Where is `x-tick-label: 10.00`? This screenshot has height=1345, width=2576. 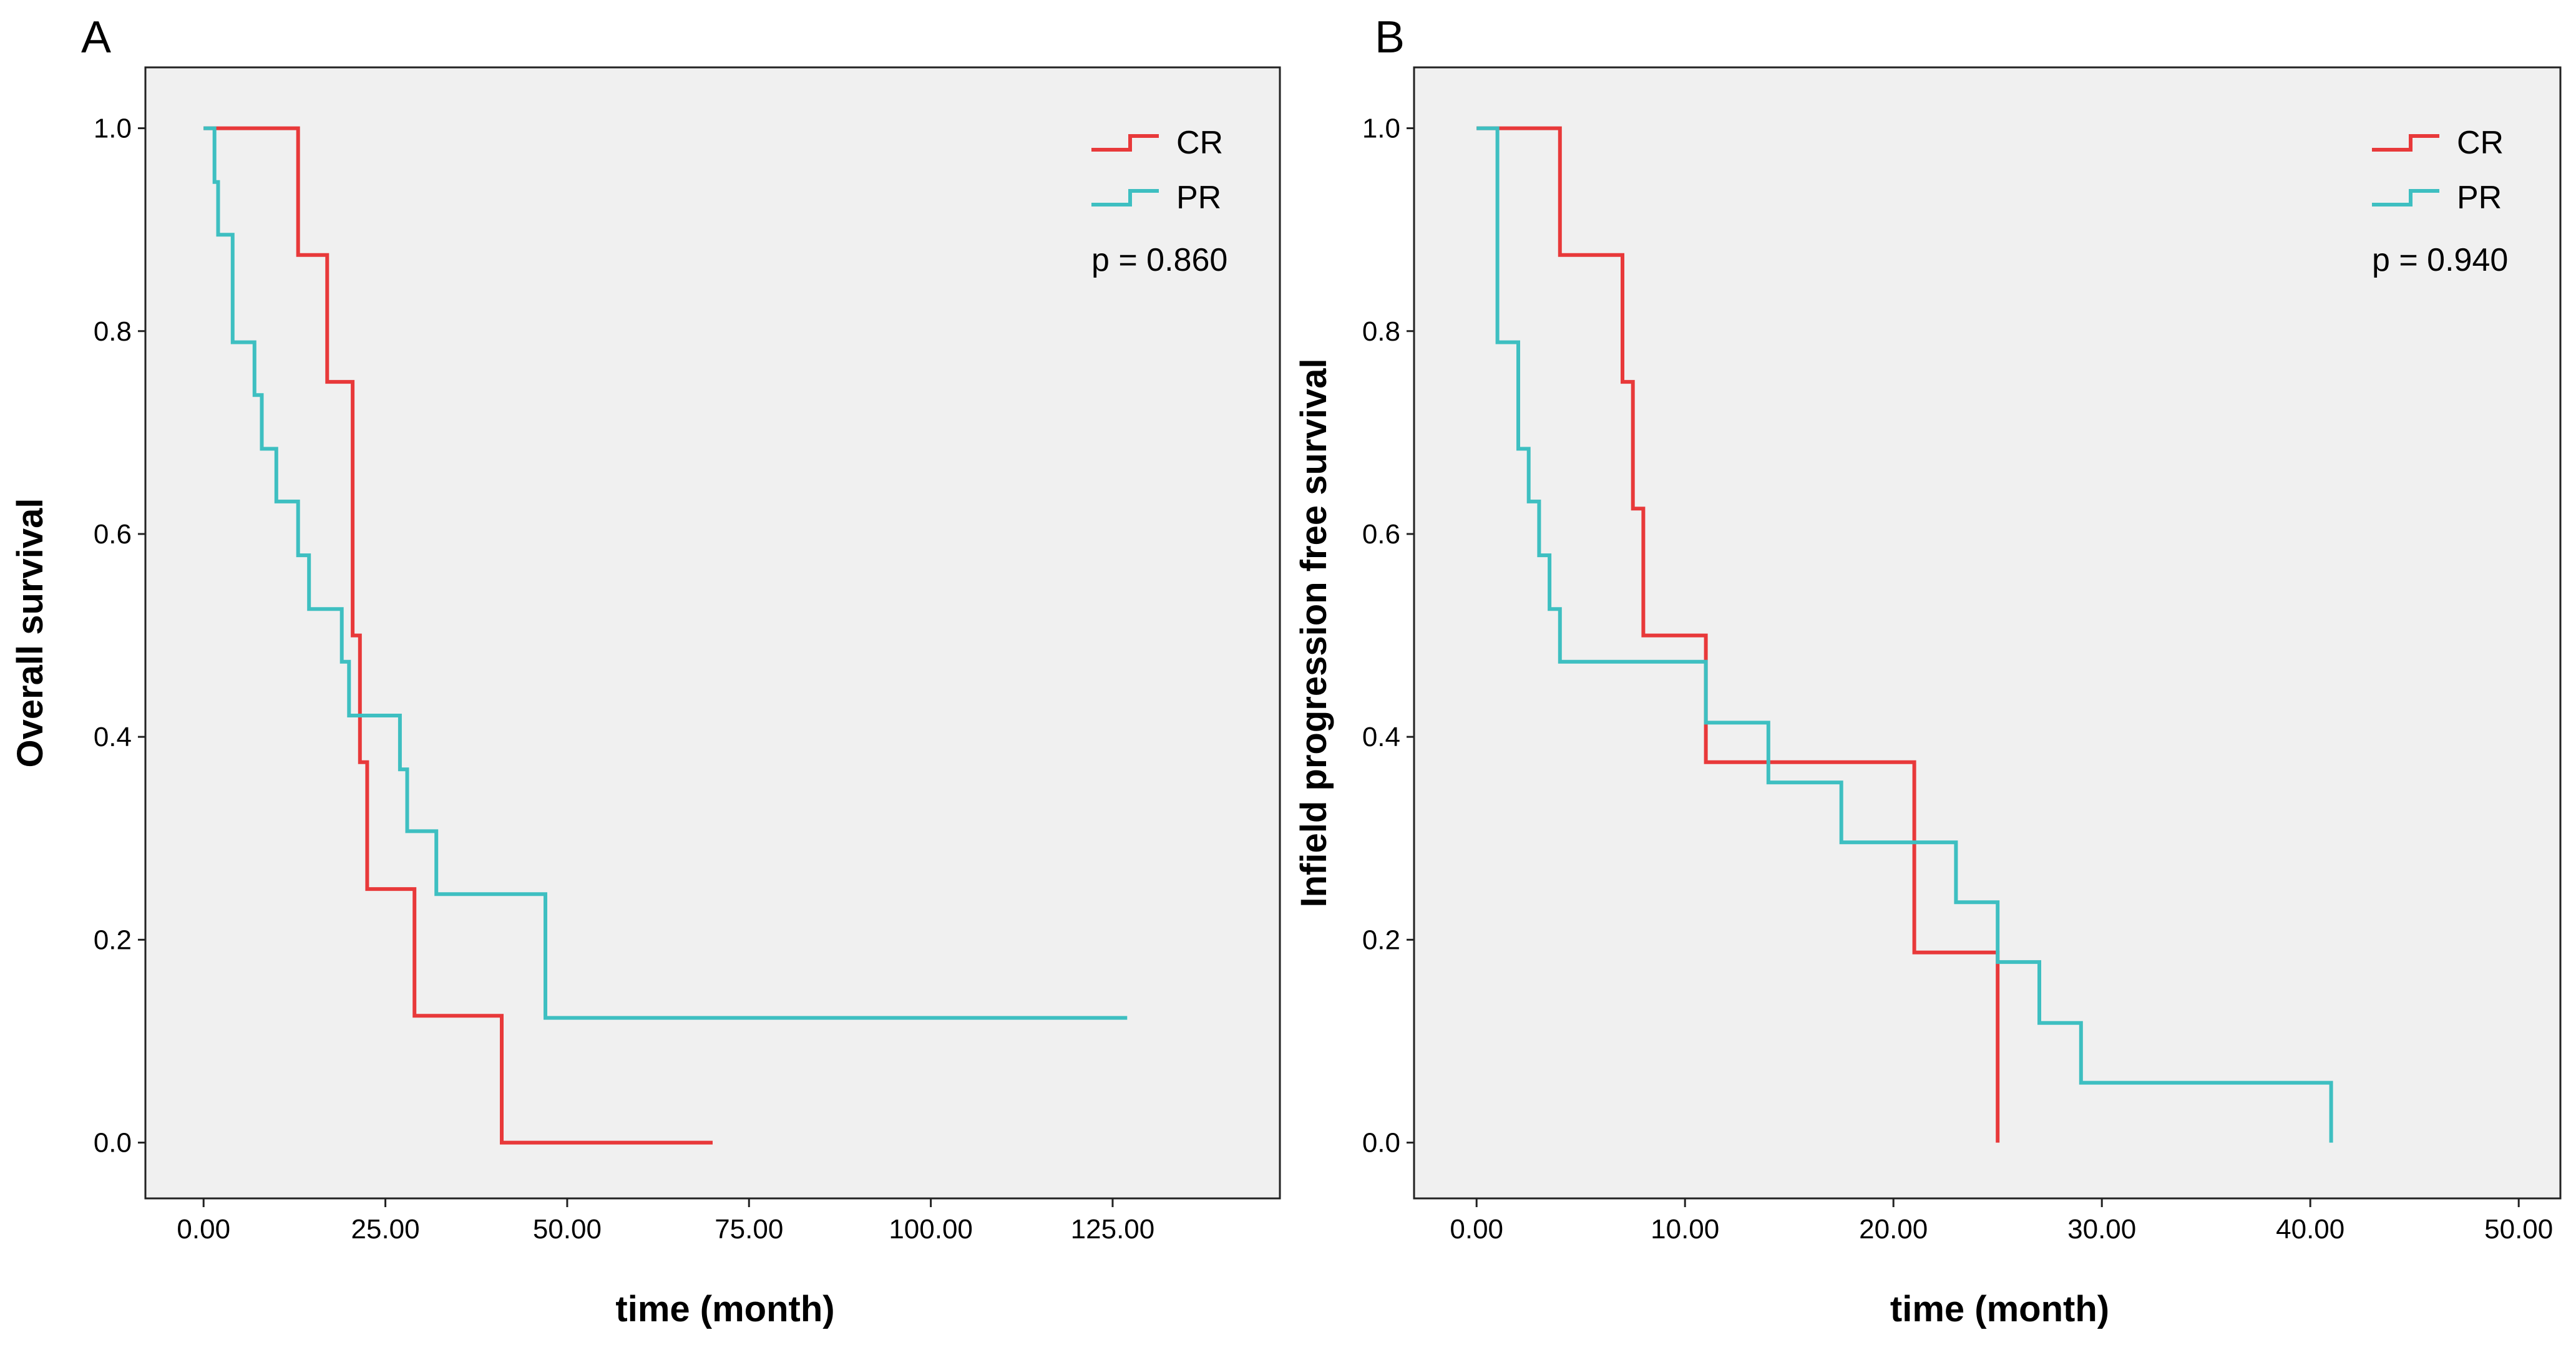
x-tick-label: 10.00 is located at coordinates (1685, 1229).